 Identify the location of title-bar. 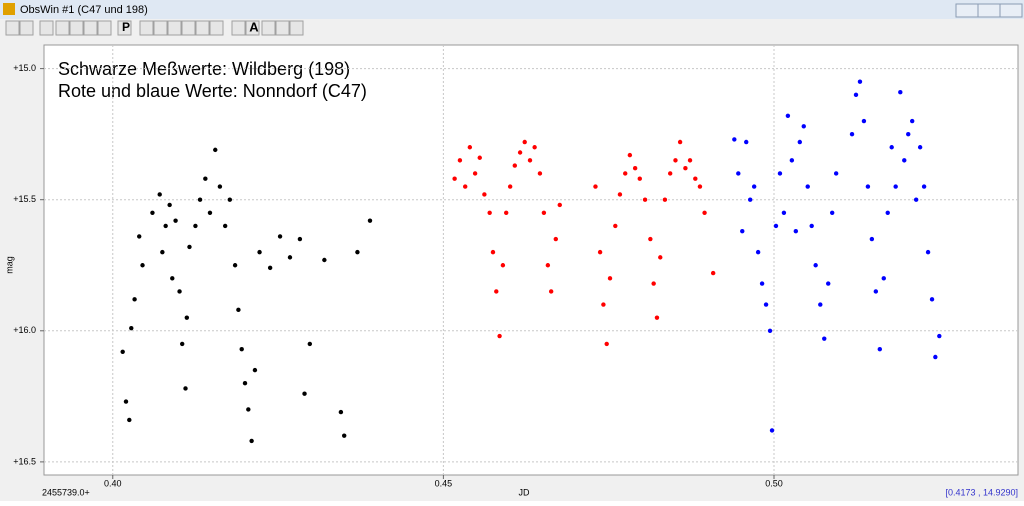
(512, 9).